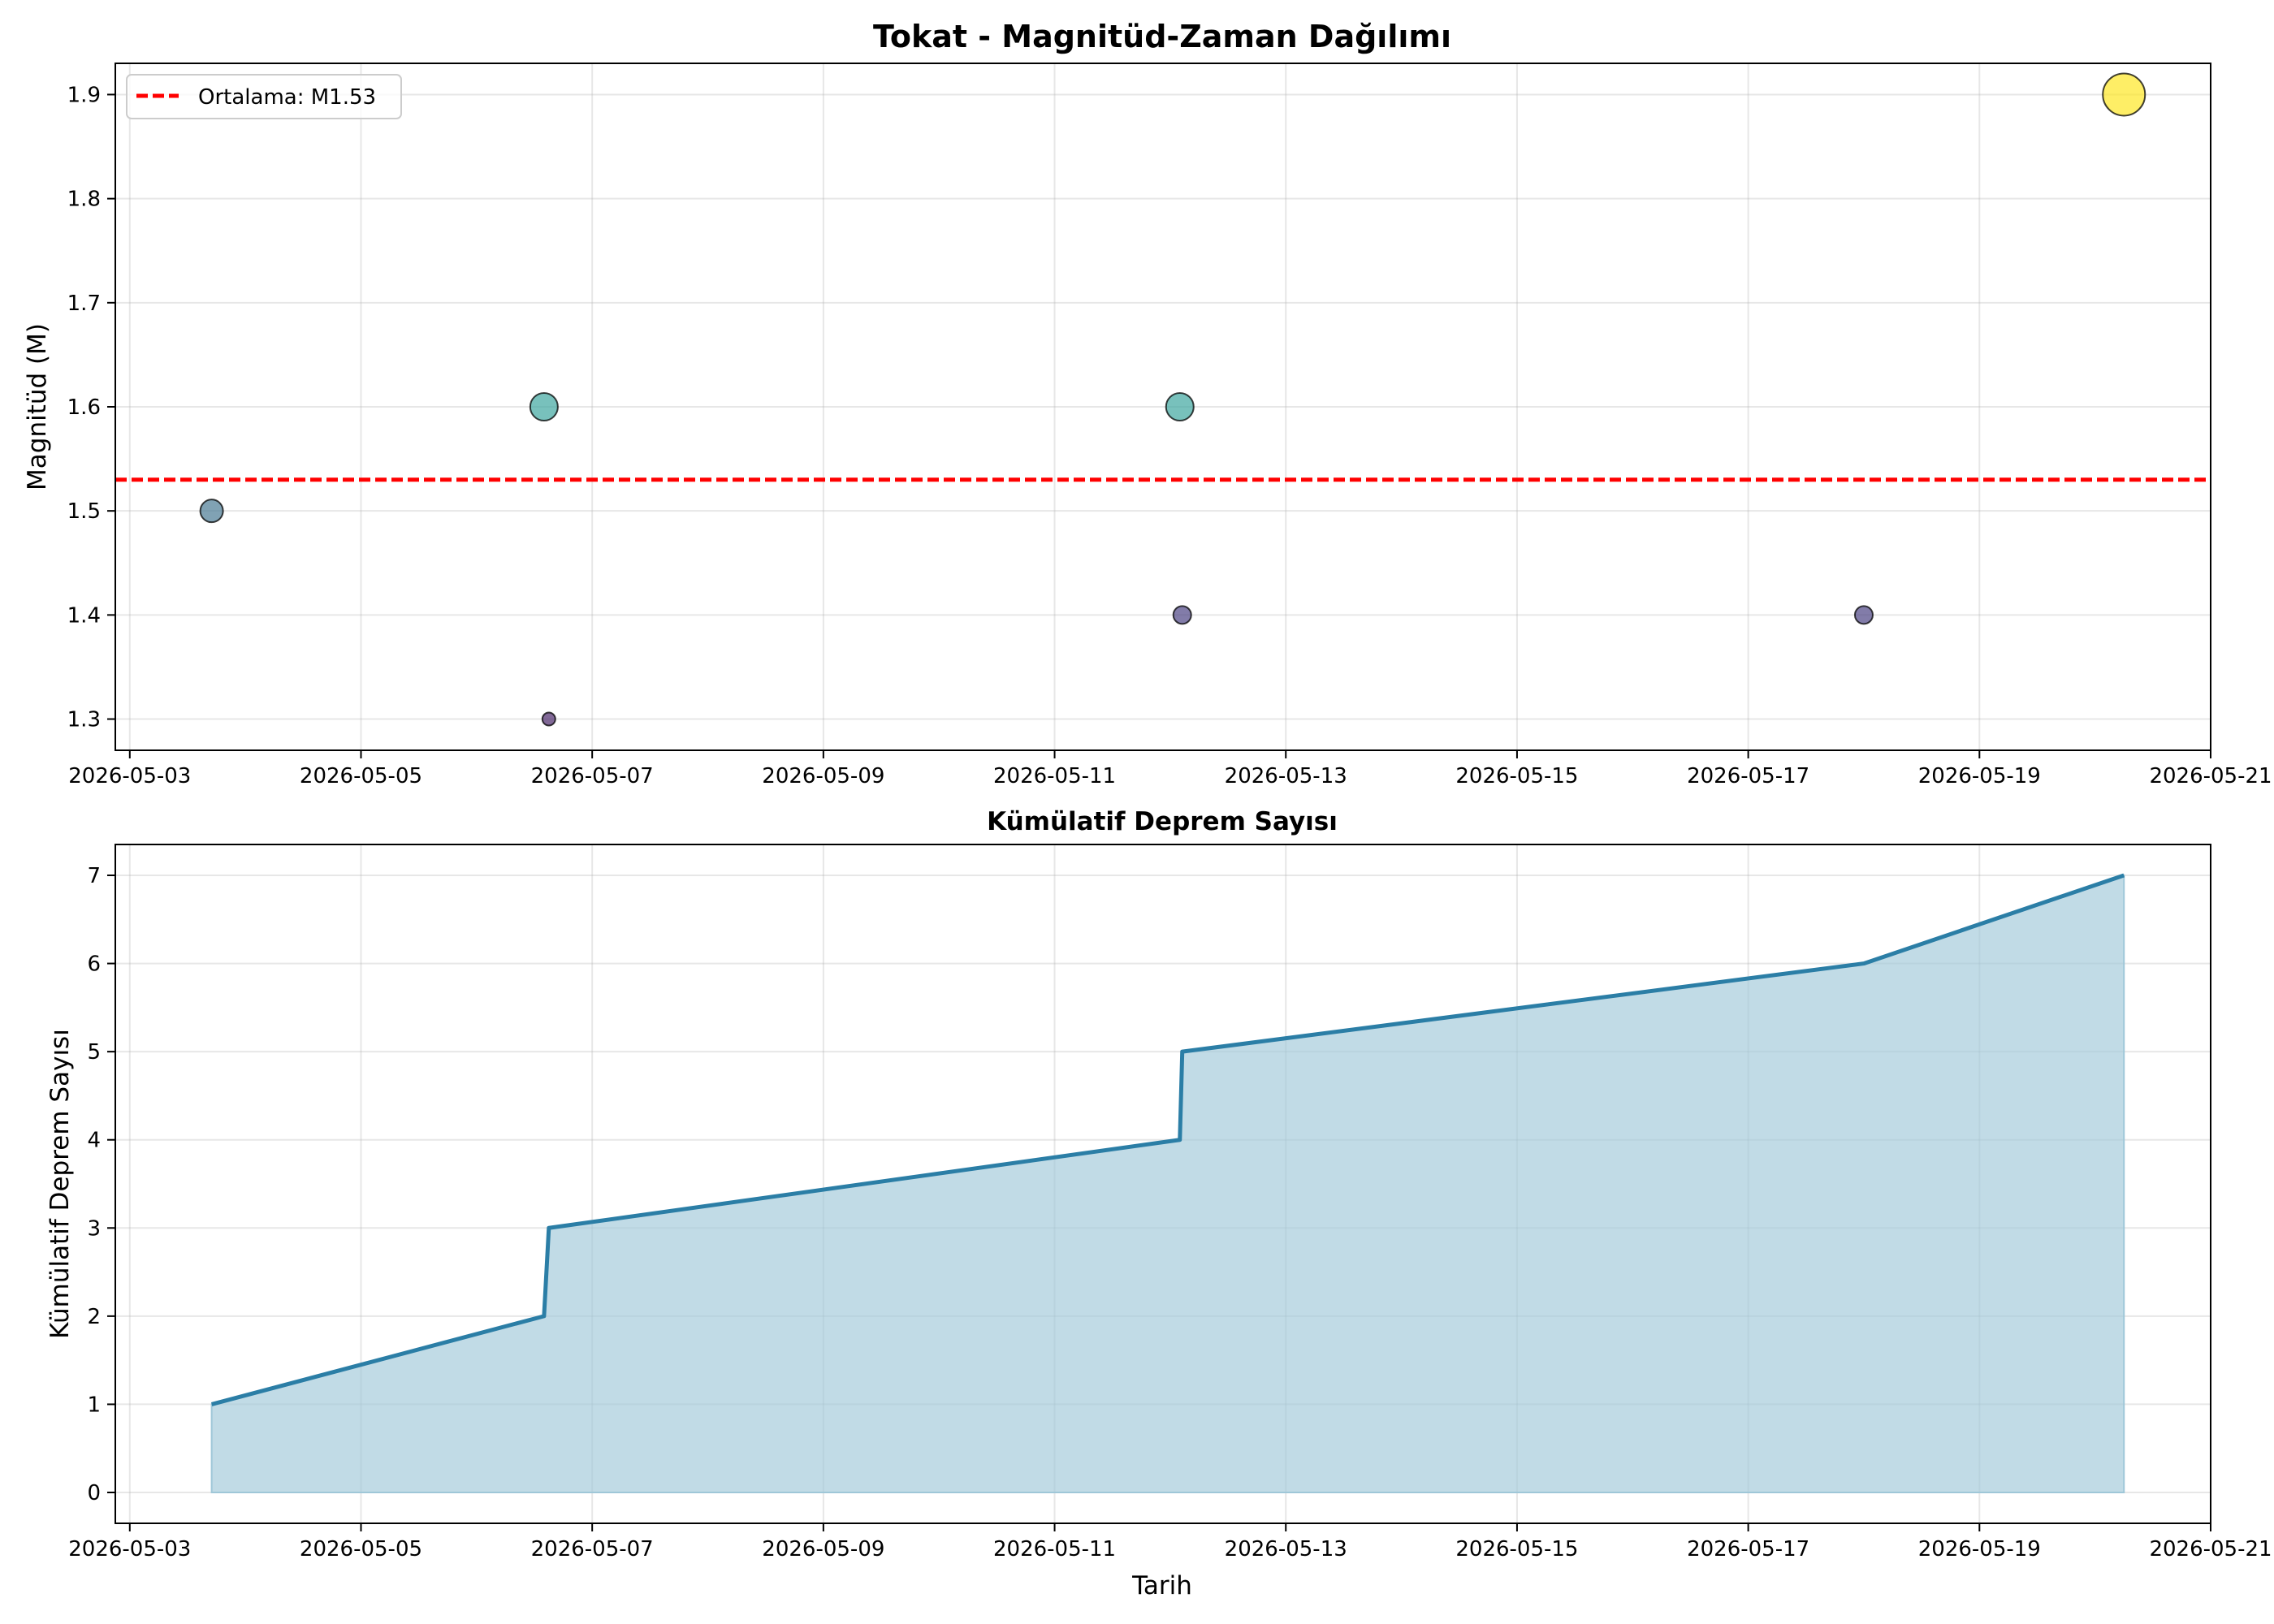 The height and width of the screenshot is (1624, 2274). Describe the element at coordinates (84, 304) in the screenshot. I see `y-tick-label: 1.7` at that location.